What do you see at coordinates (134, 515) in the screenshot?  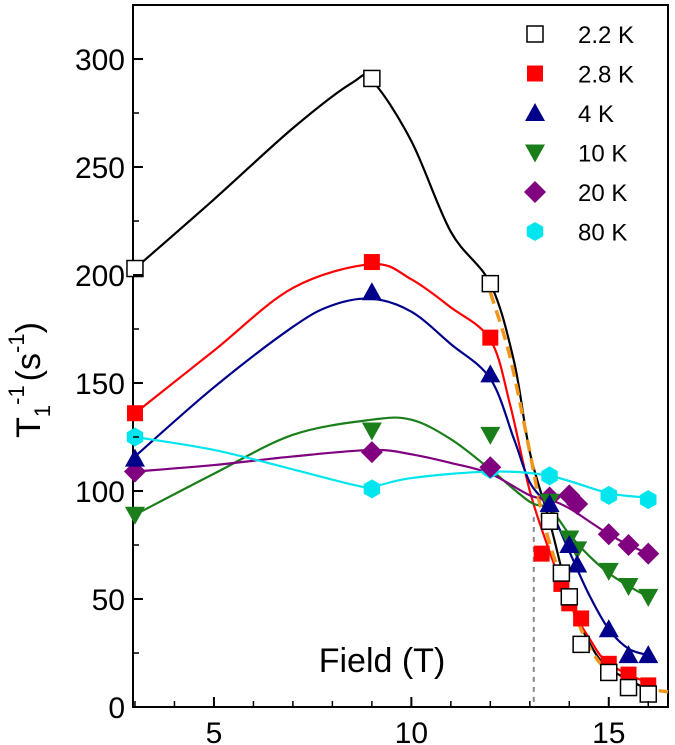 I see `data-point-s3-p0` at bounding box center [134, 515].